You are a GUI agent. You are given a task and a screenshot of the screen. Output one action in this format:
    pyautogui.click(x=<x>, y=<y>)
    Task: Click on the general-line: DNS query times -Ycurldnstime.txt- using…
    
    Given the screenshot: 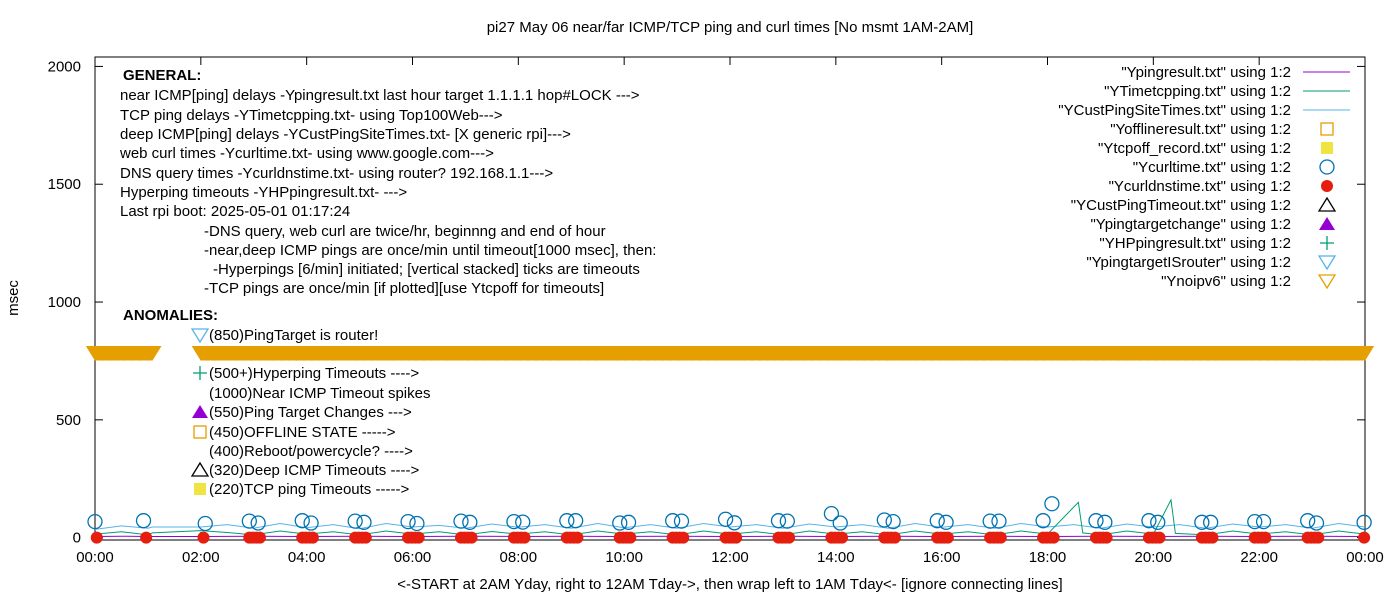 What is the action you would take?
    pyautogui.click(x=336, y=173)
    